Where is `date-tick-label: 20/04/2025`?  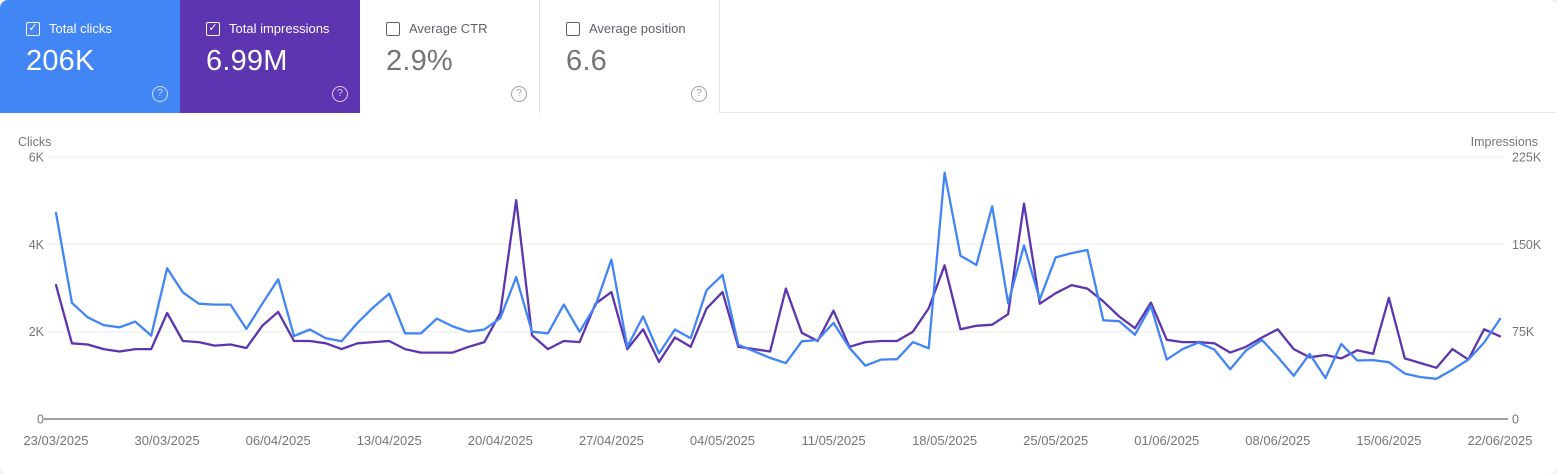 date-tick-label: 20/04/2025 is located at coordinates (500, 440).